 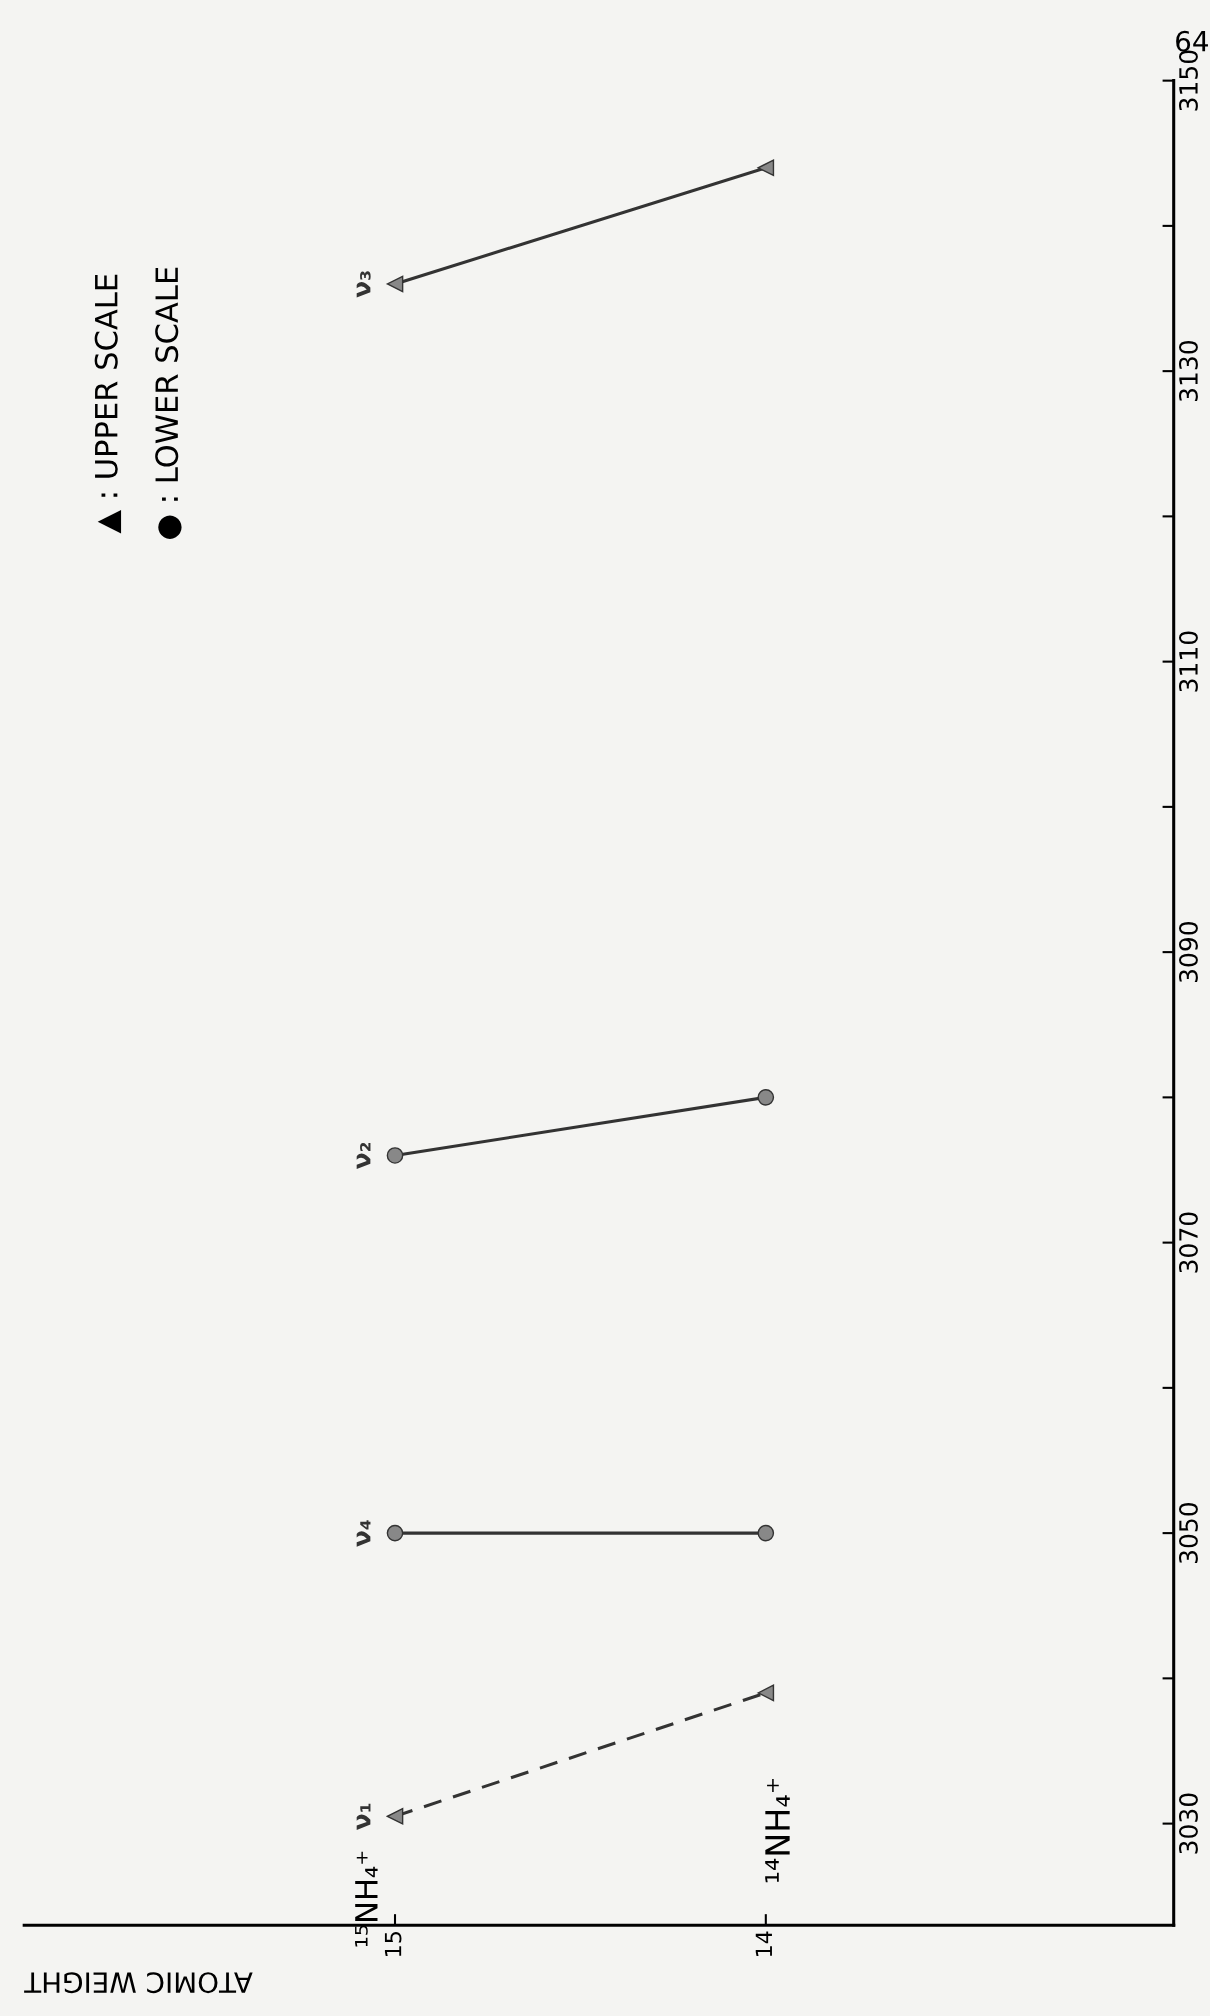 I want to click on y-tick-label: 3150, so click(x=1188, y=80).